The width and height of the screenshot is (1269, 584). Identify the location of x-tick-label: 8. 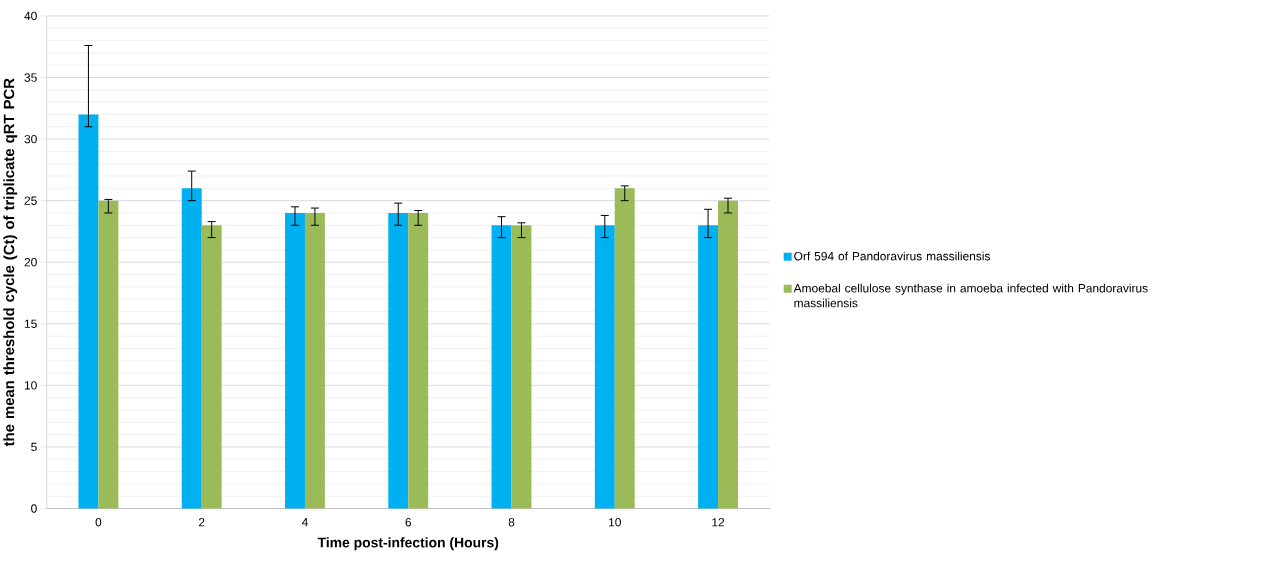
(511, 522).